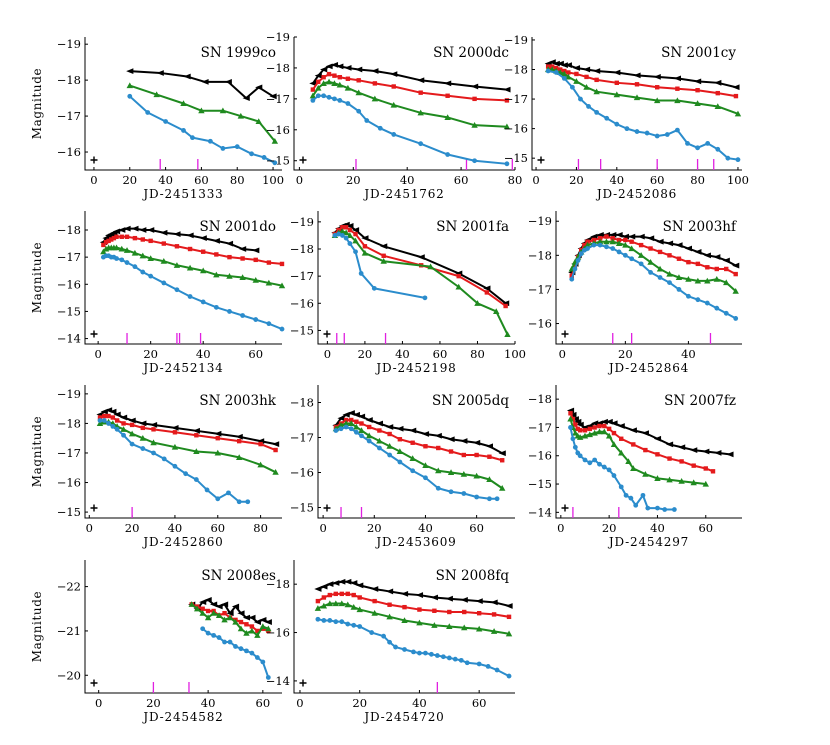 The image size is (830, 745). Describe the element at coordinates (69, 257) in the screenshot. I see `y-tick-label: −17` at that location.